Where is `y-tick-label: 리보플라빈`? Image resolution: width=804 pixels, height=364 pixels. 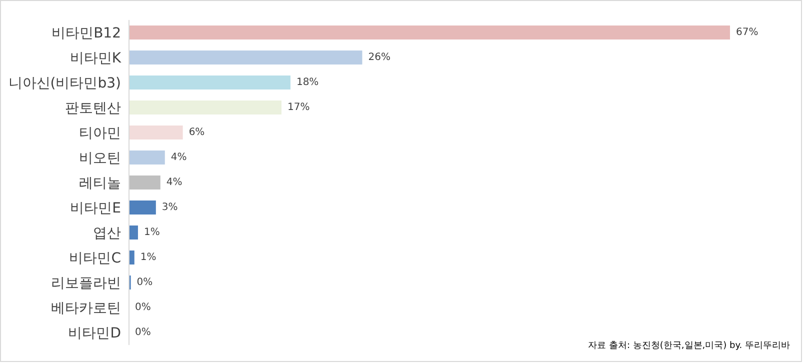 y-tick-label: 리보플라빈 is located at coordinates (86, 283).